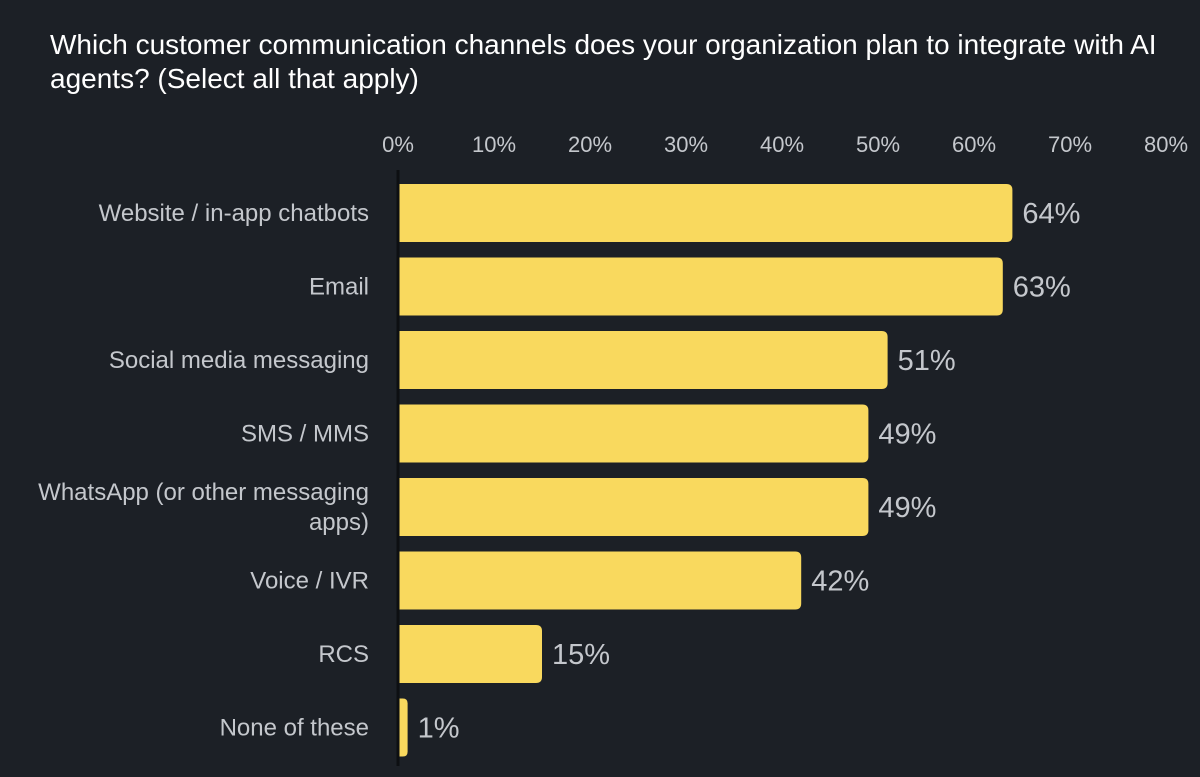 This screenshot has height=777, width=1200. Describe the element at coordinates (1070, 144) in the screenshot. I see `x-tick-label: 70%` at that location.